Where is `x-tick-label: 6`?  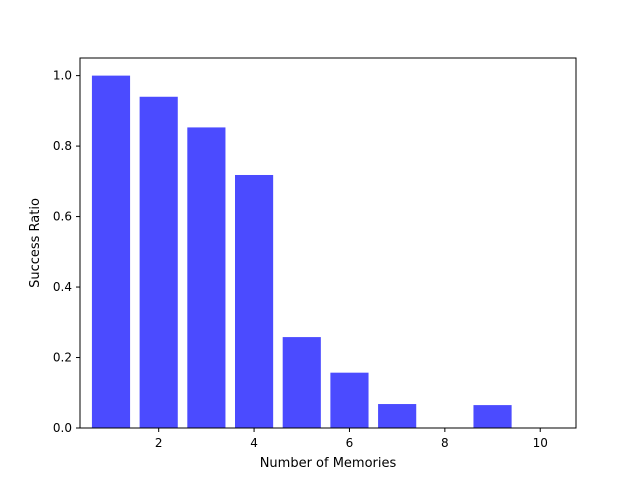
x-tick-label: 6 is located at coordinates (350, 443).